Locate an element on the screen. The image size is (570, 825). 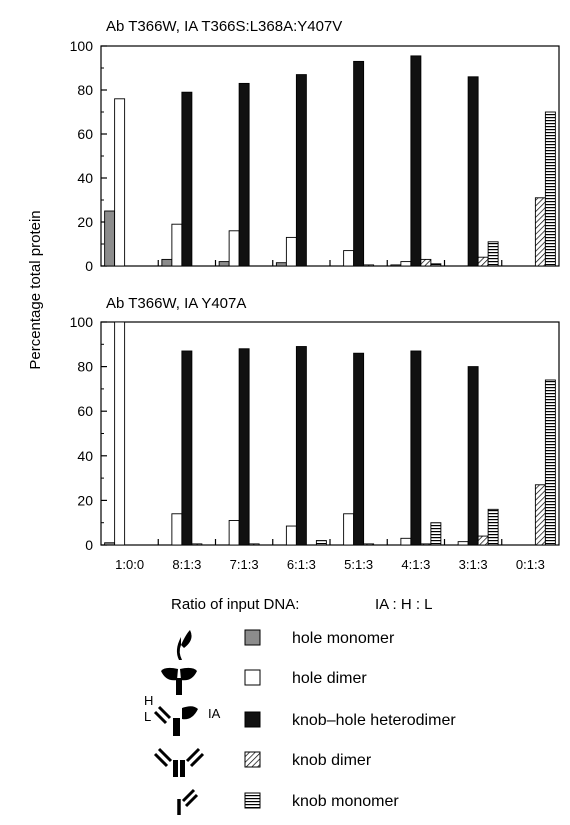
category-labels: 1:0:0 8:1:3 7:1:3 6:1:3 5:1:3 4:1:3 3:1:3 0:1:3 is located at coordinates (330, 564).